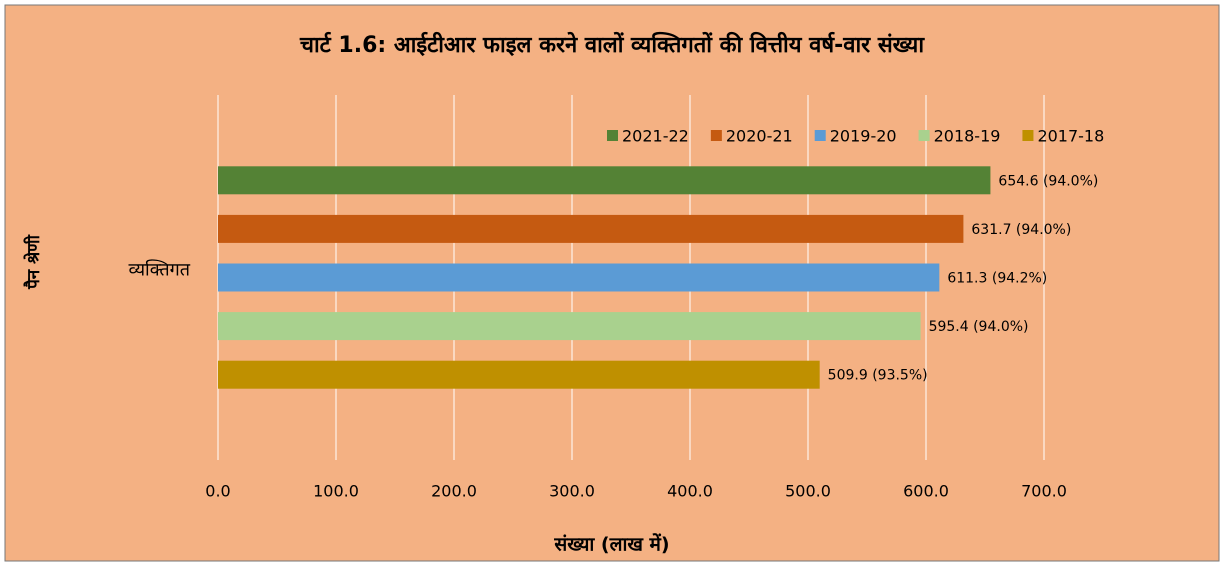 The width and height of the screenshot is (1224, 566). What do you see at coordinates (611, 544) in the screenshot?
I see `x-axis-label: संख्या (लाख में)` at bounding box center [611, 544].